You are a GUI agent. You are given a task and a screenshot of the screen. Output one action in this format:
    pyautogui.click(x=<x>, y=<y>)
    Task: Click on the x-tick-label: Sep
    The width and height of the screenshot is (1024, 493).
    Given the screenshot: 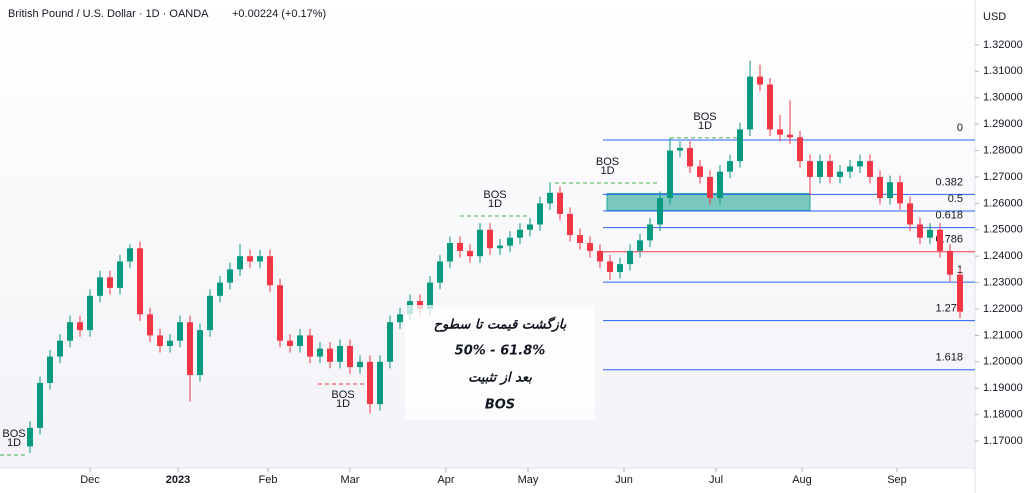 What is the action you would take?
    pyautogui.click(x=897, y=480)
    